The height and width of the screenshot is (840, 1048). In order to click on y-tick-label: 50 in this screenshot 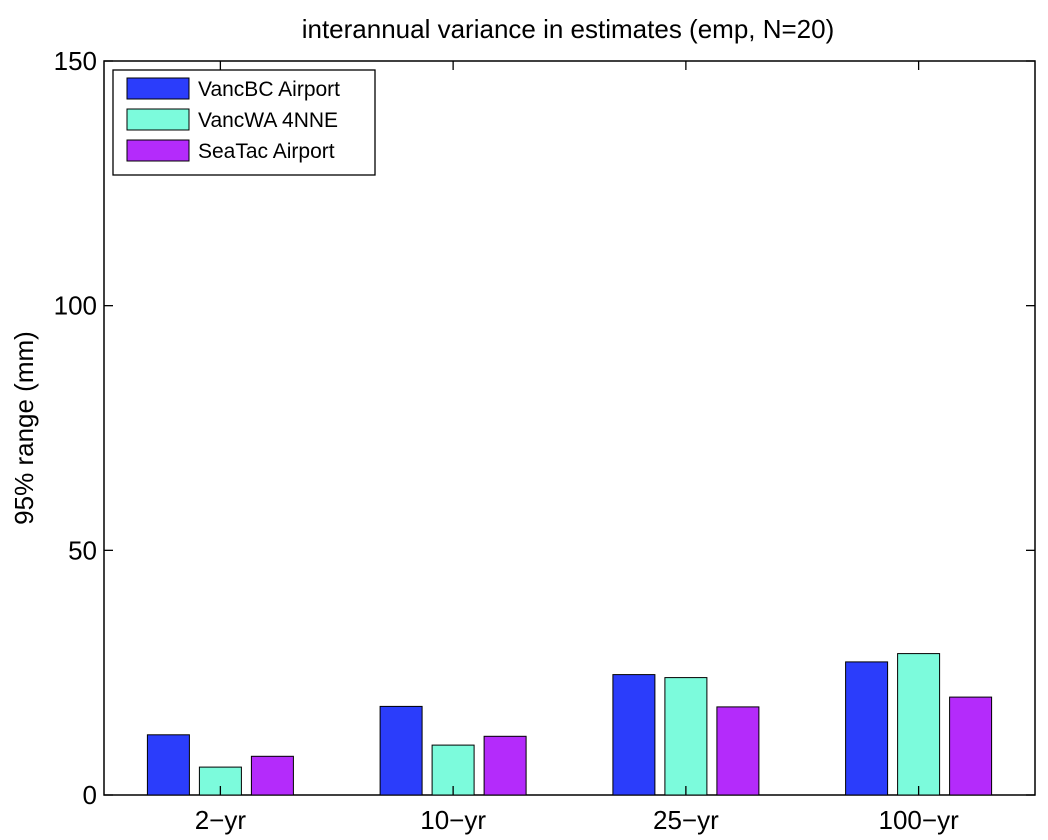, I will do `click(82, 550)`.